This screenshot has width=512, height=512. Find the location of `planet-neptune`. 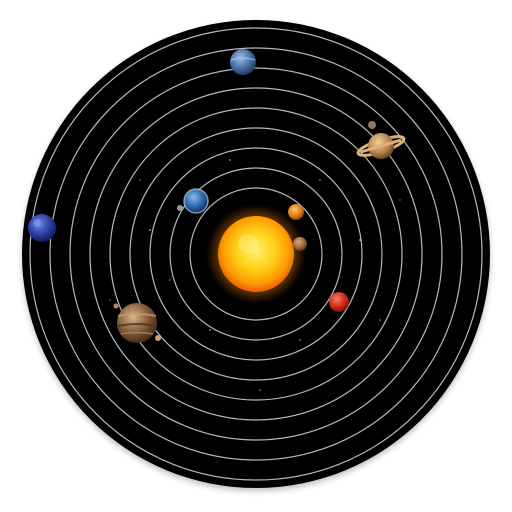

planet-neptune is located at coordinates (42, 228).